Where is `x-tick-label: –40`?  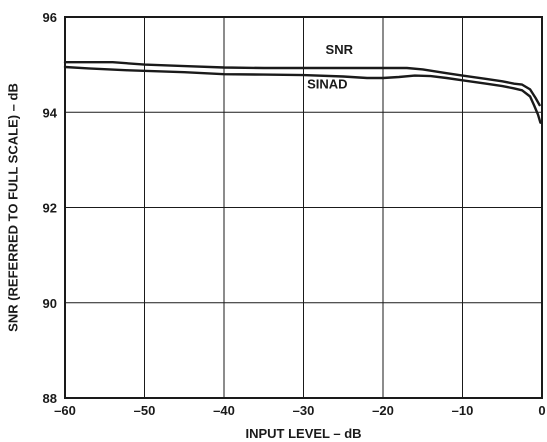
x-tick-label: –40 is located at coordinates (224, 410).